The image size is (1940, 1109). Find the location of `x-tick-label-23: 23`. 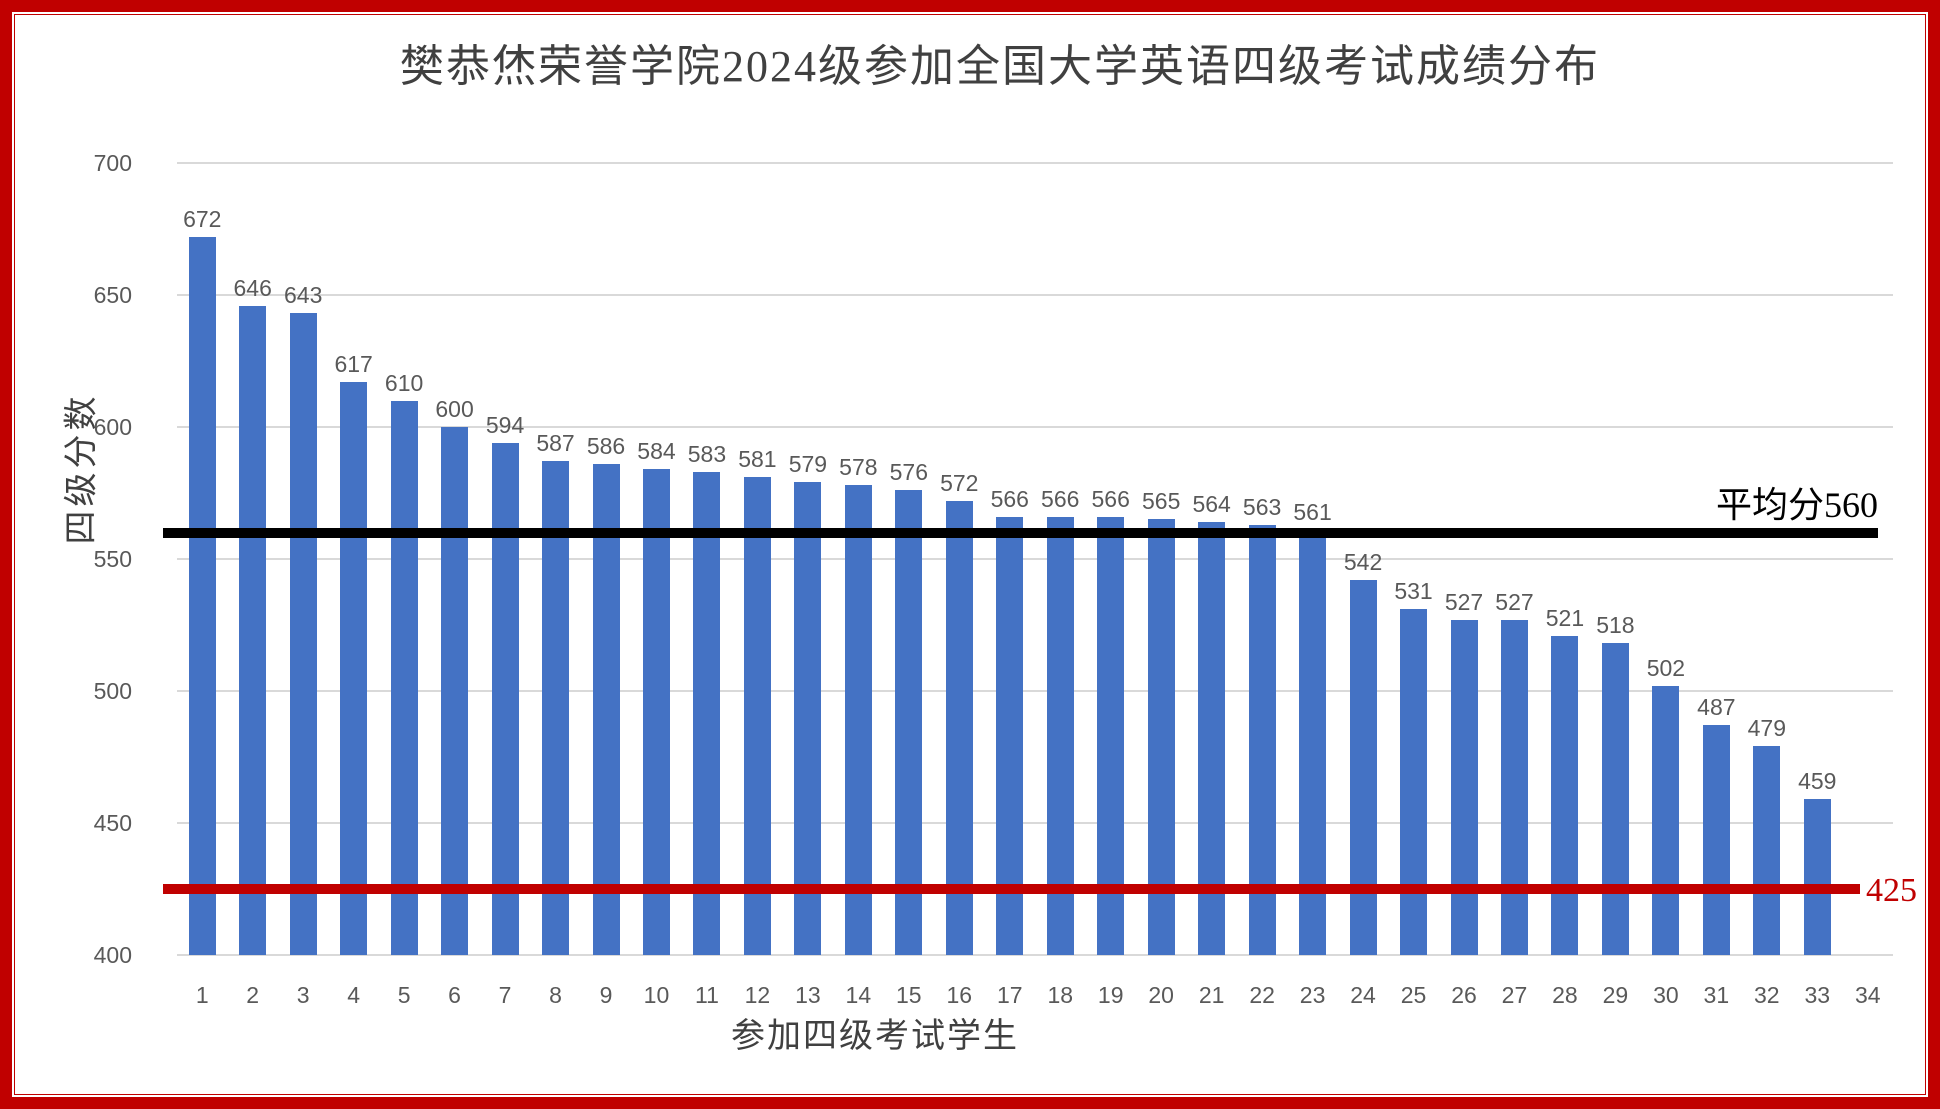

x-tick-label-23: 23 is located at coordinates (1312, 995).